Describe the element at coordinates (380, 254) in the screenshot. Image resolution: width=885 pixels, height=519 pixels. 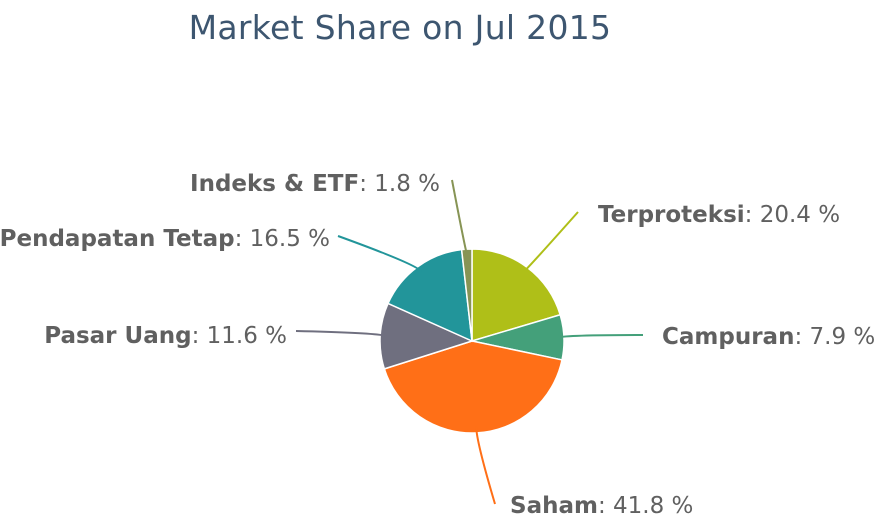
I see `connector-pendapatan-tetap` at that location.